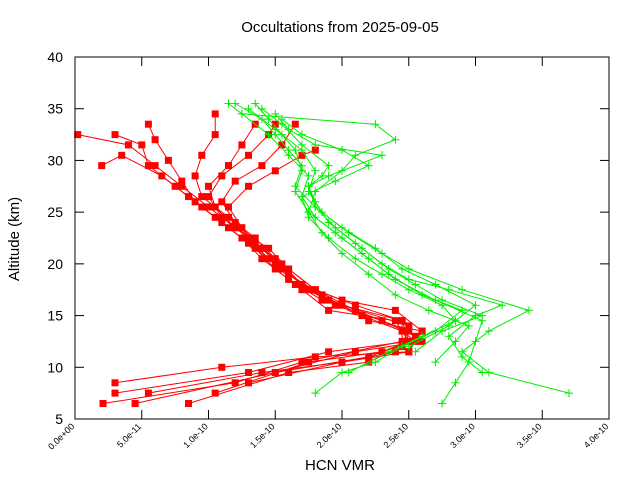 The width and height of the screenshot is (640, 485). What do you see at coordinates (462, 435) in the screenshot?
I see `x-tick-label: 3.0e-10` at bounding box center [462, 435].